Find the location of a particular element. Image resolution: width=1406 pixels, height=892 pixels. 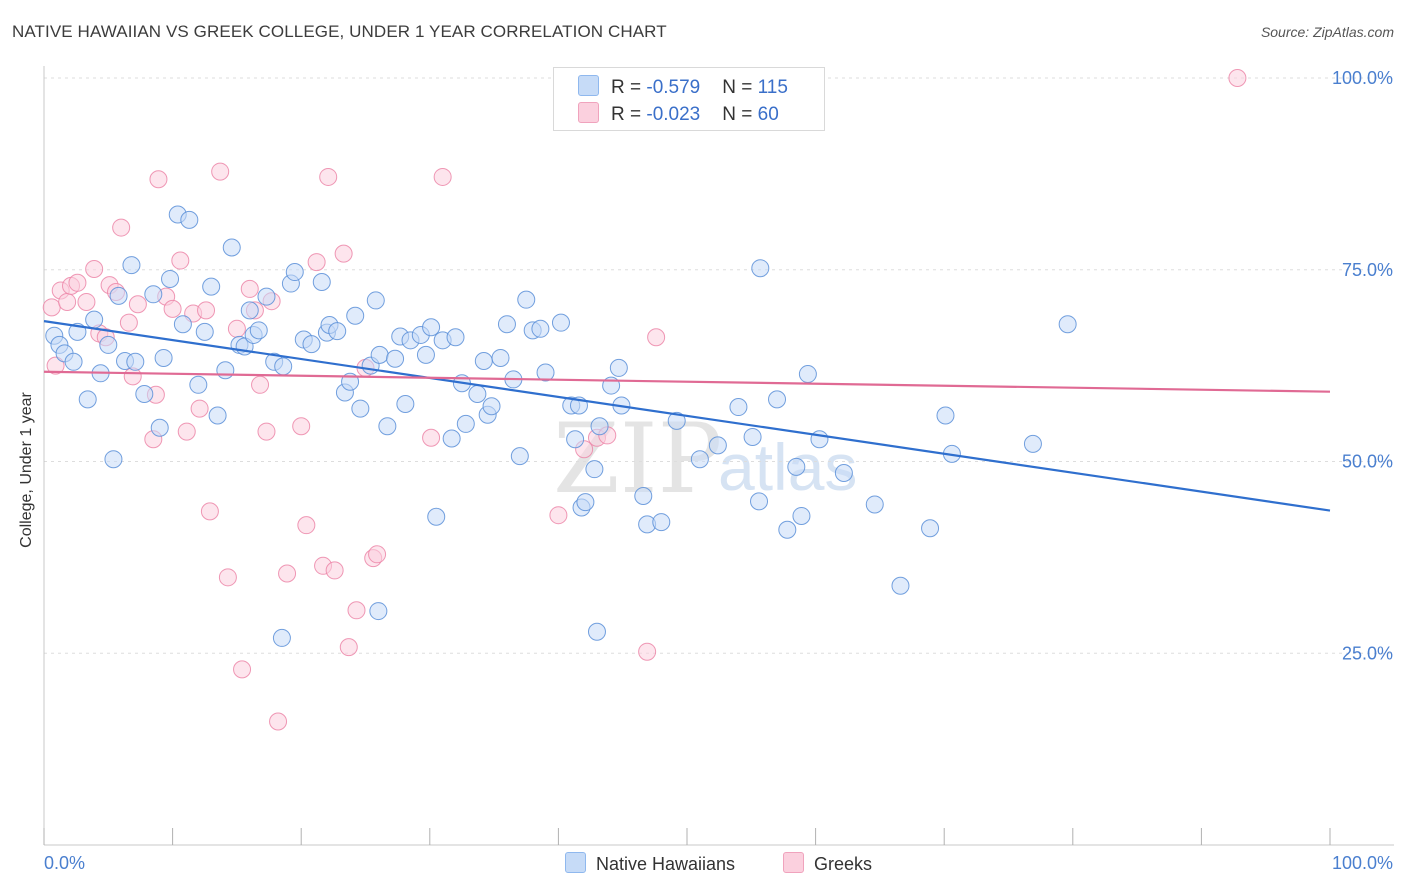

stats-swatch-pink is located at coordinates (588, 112).